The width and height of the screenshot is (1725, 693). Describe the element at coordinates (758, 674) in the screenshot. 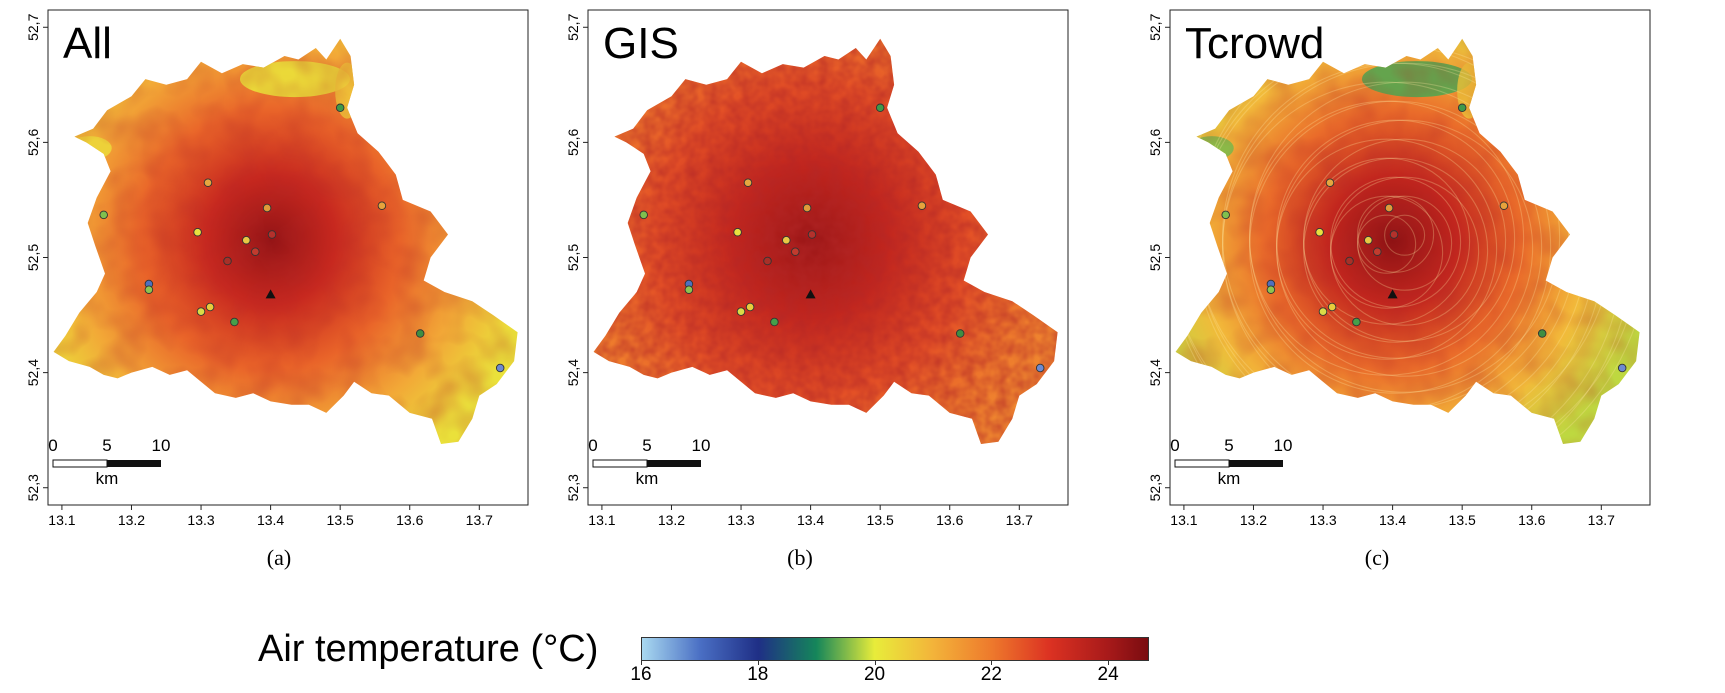

I see `colorbar-tick-label: 18` at that location.